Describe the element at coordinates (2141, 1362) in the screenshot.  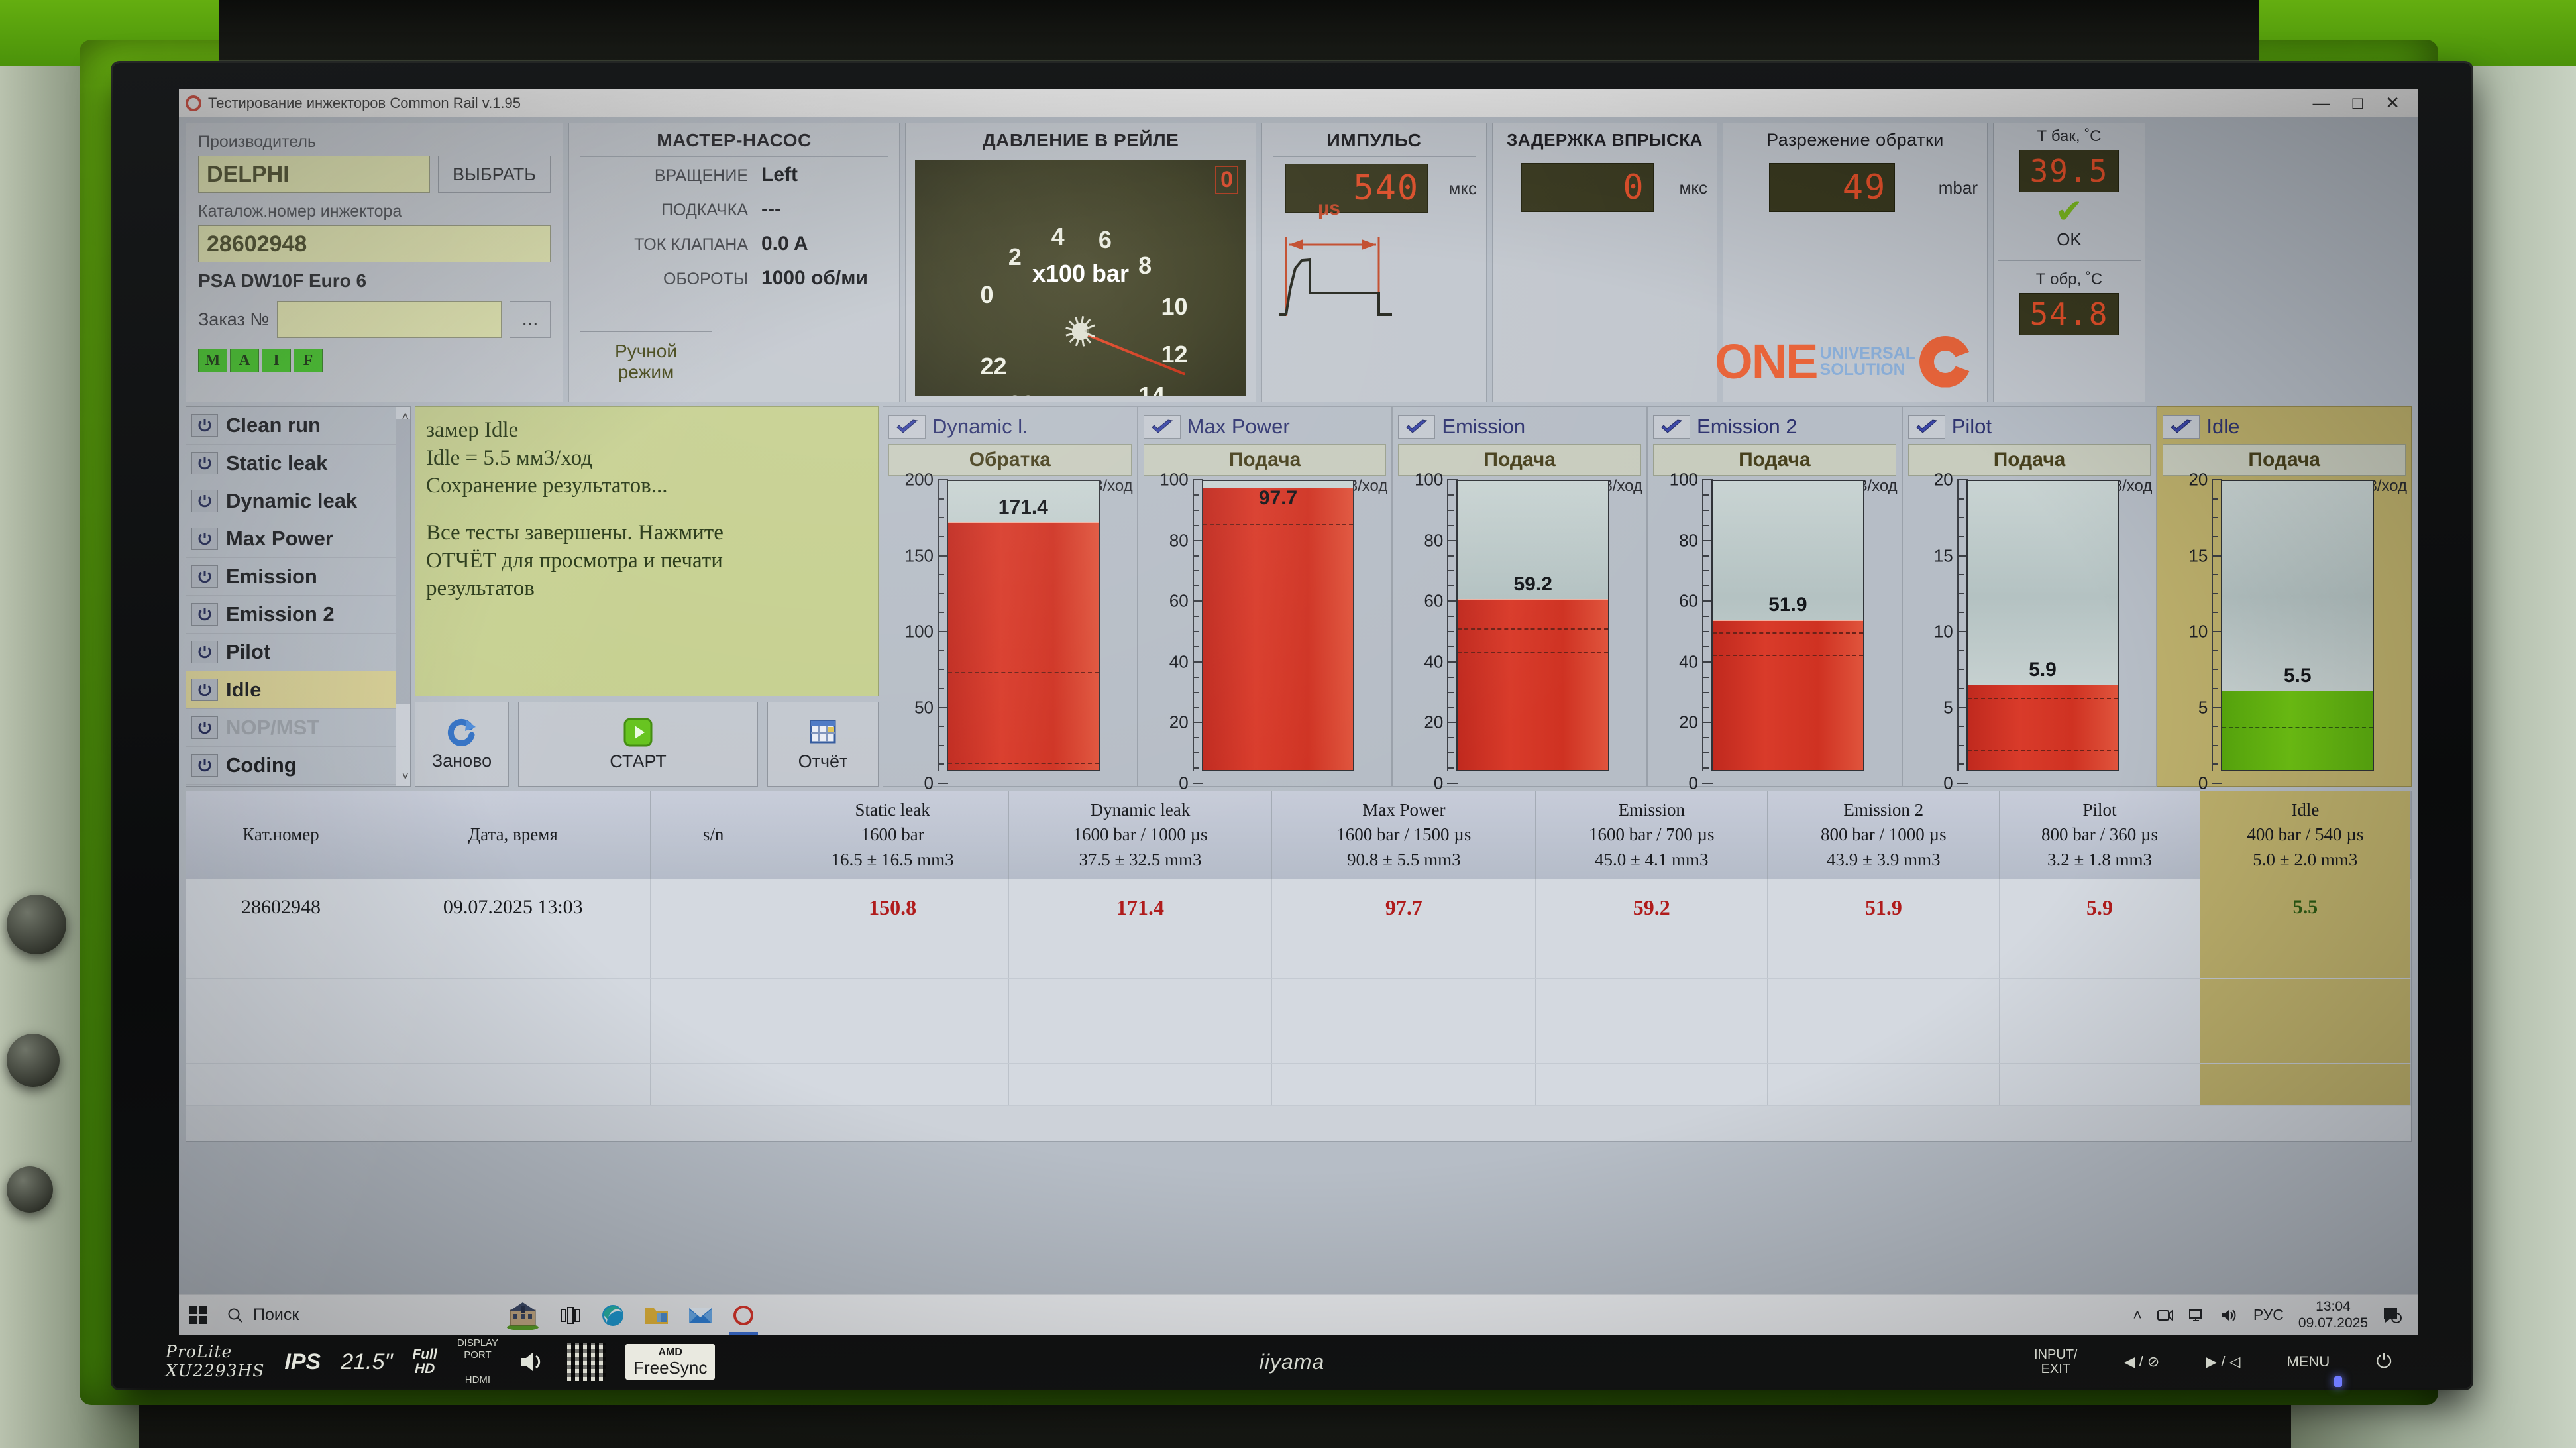
I see `osd-left-button: ◀ / ⊘` at that location.